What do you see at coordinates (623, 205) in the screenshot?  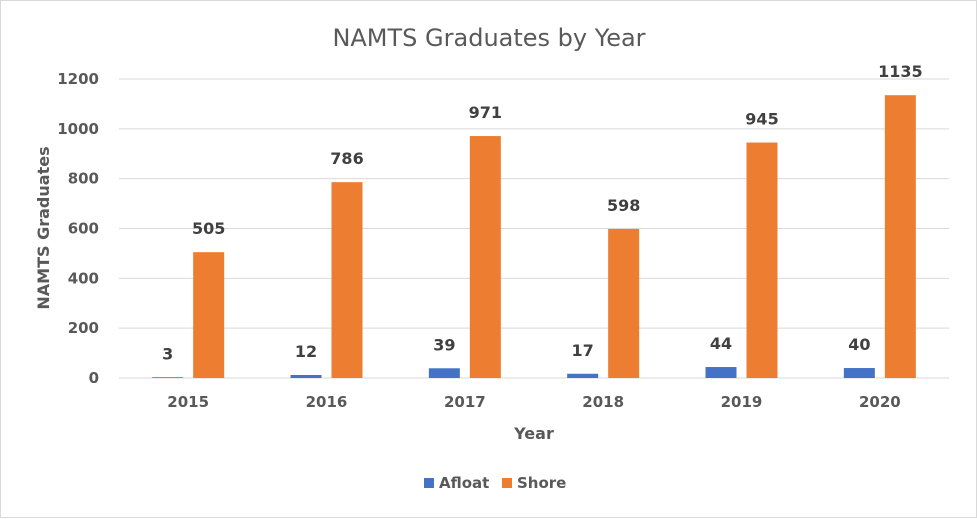 I see `data-label-shore-2018: 598` at bounding box center [623, 205].